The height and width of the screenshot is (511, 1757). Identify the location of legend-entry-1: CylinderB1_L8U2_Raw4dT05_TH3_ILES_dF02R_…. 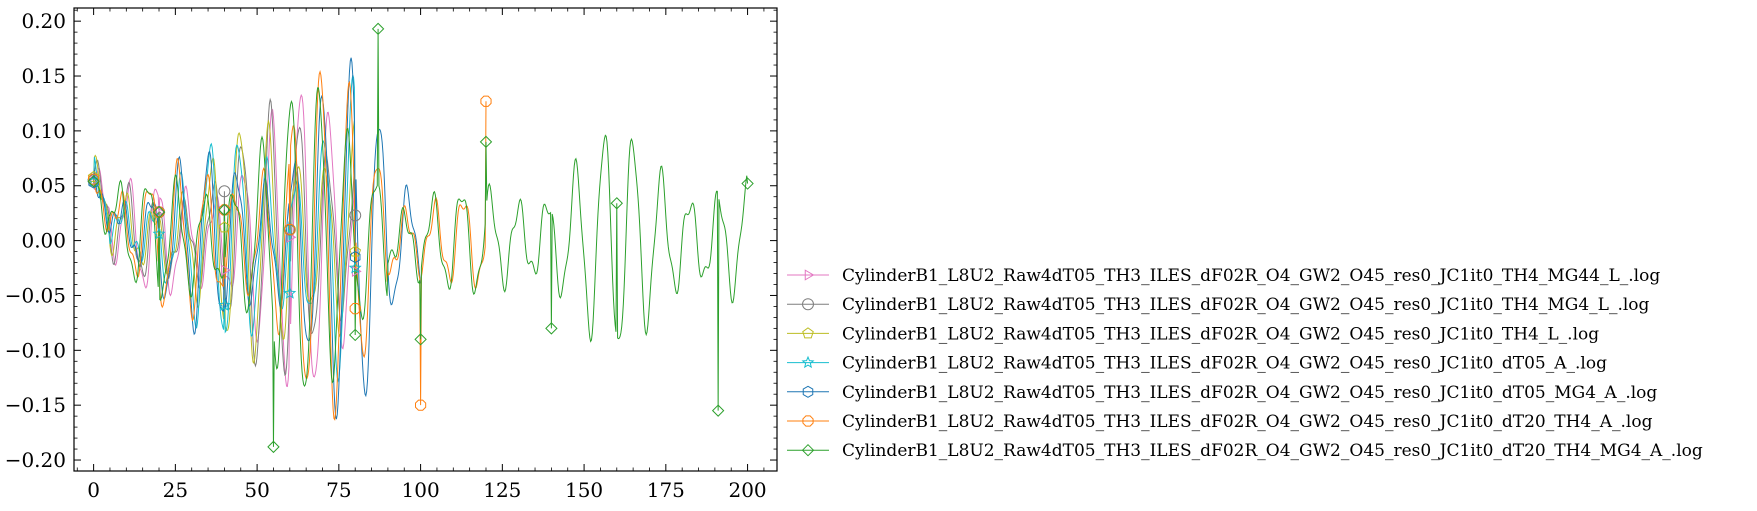
(1223, 276).